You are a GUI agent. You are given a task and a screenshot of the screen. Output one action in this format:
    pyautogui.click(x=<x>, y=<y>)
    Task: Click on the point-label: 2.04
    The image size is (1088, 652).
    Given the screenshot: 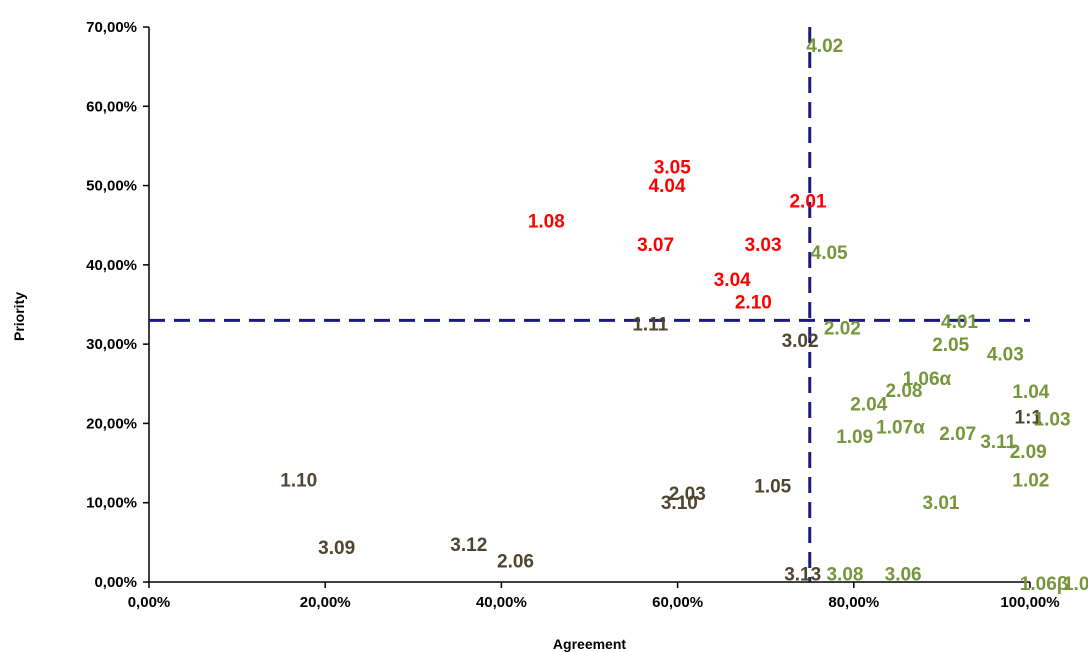 What is the action you would take?
    pyautogui.click(x=868, y=405)
    